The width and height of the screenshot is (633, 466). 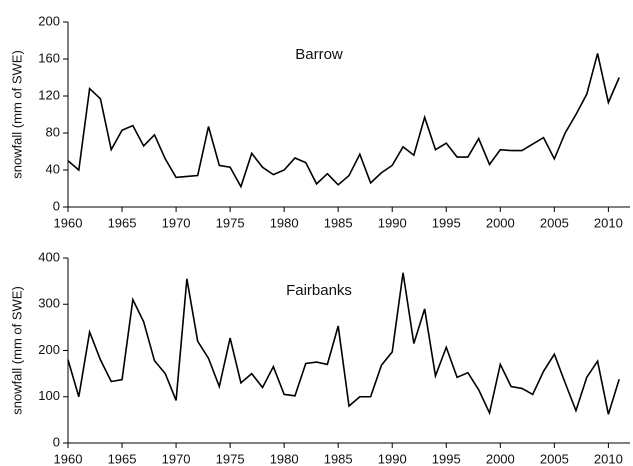 I want to click on y-tick-label: 40, so click(x=53, y=168).